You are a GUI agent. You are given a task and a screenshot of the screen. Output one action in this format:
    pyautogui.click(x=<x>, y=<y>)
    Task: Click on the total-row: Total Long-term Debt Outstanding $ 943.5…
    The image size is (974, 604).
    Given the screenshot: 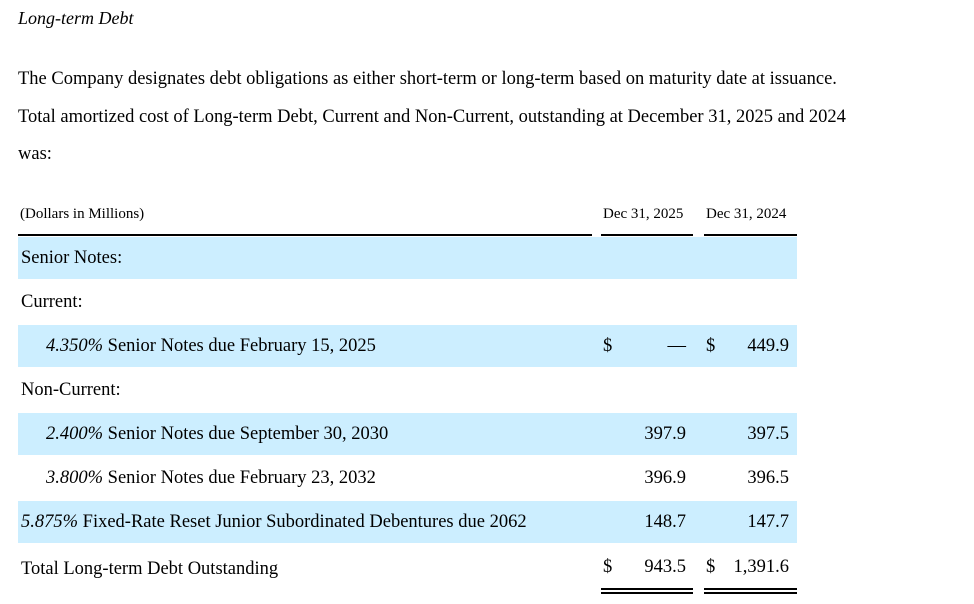 What is the action you would take?
    pyautogui.click(x=407, y=569)
    